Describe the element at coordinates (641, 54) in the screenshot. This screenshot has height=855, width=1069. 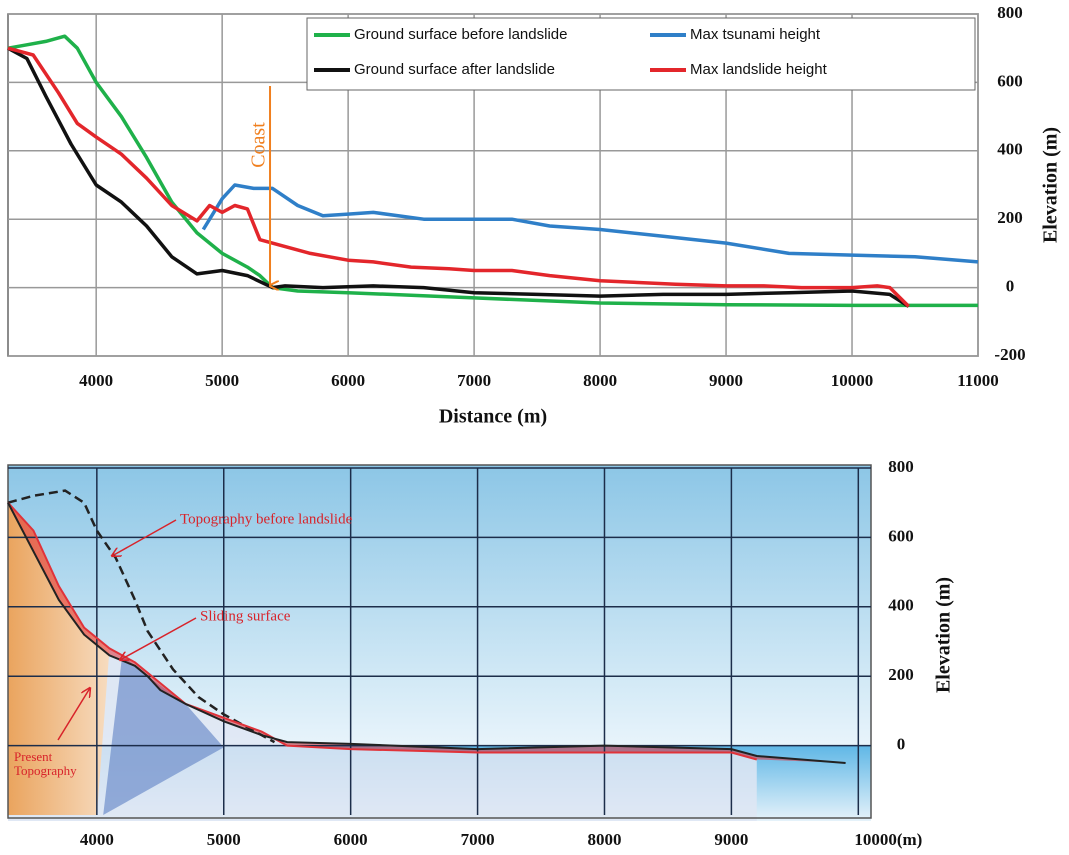
I see `legend-box` at that location.